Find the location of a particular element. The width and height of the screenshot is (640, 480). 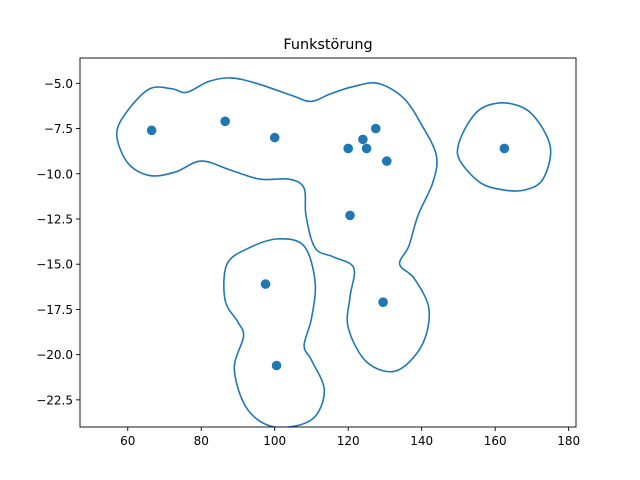

chart-title: Funkstörung is located at coordinates (327, 45).